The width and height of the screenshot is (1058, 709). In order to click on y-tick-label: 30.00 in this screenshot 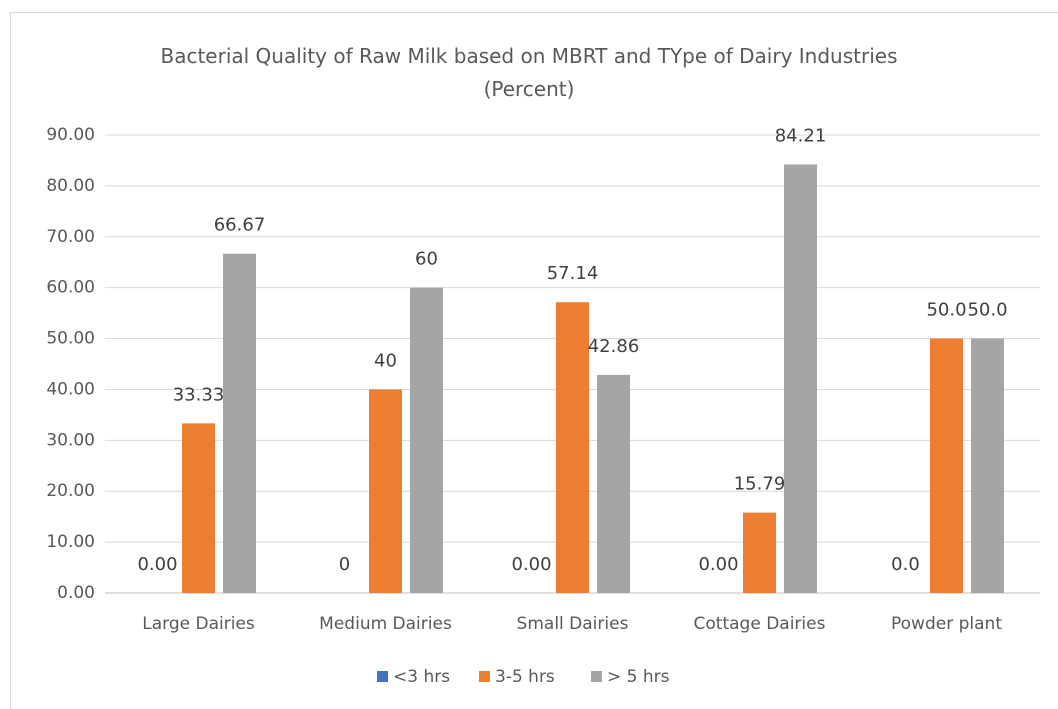, I will do `click(70, 440)`.